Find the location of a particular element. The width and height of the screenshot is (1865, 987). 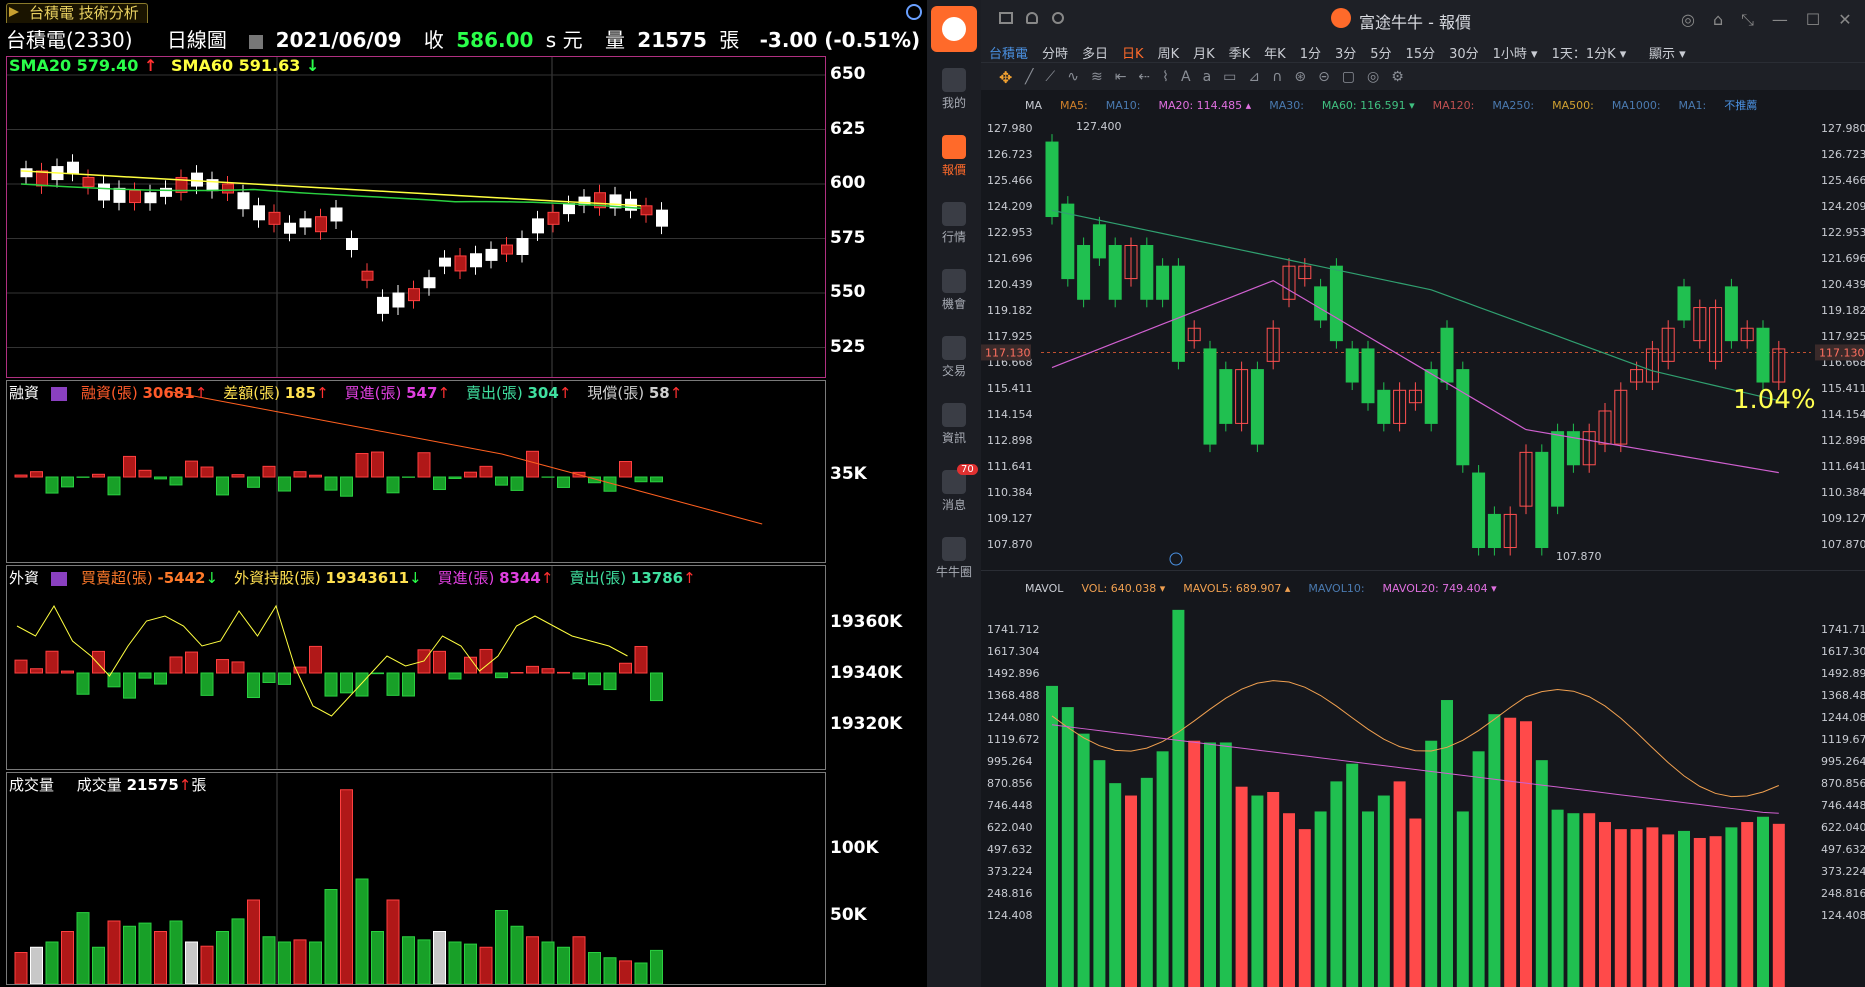

timeframe-tab: 月K is located at coordinates (1204, 54).